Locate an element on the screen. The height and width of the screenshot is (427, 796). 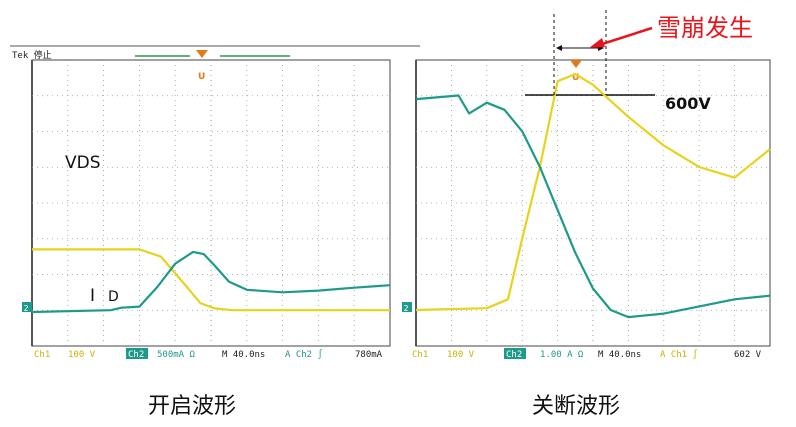
avalanche-label: 雪崩发生 is located at coordinates (705, 28).